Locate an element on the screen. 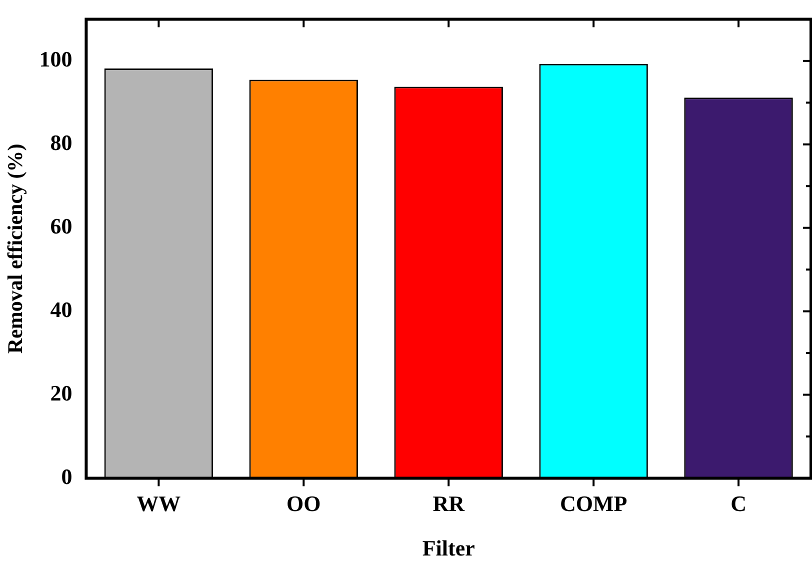 This screenshot has width=812, height=567. y-axis-title: Removal efficiency (%) is located at coordinates (15, 249).